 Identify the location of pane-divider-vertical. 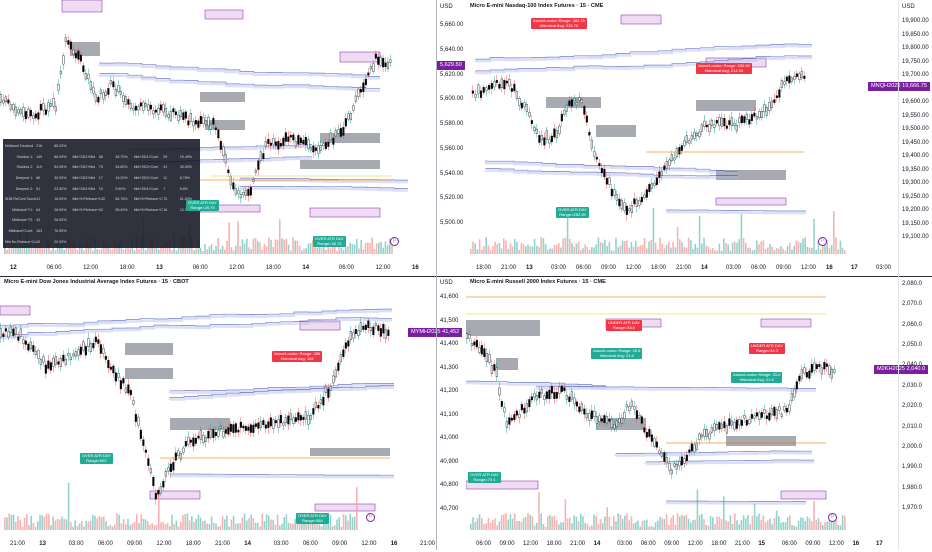
(436, 275).